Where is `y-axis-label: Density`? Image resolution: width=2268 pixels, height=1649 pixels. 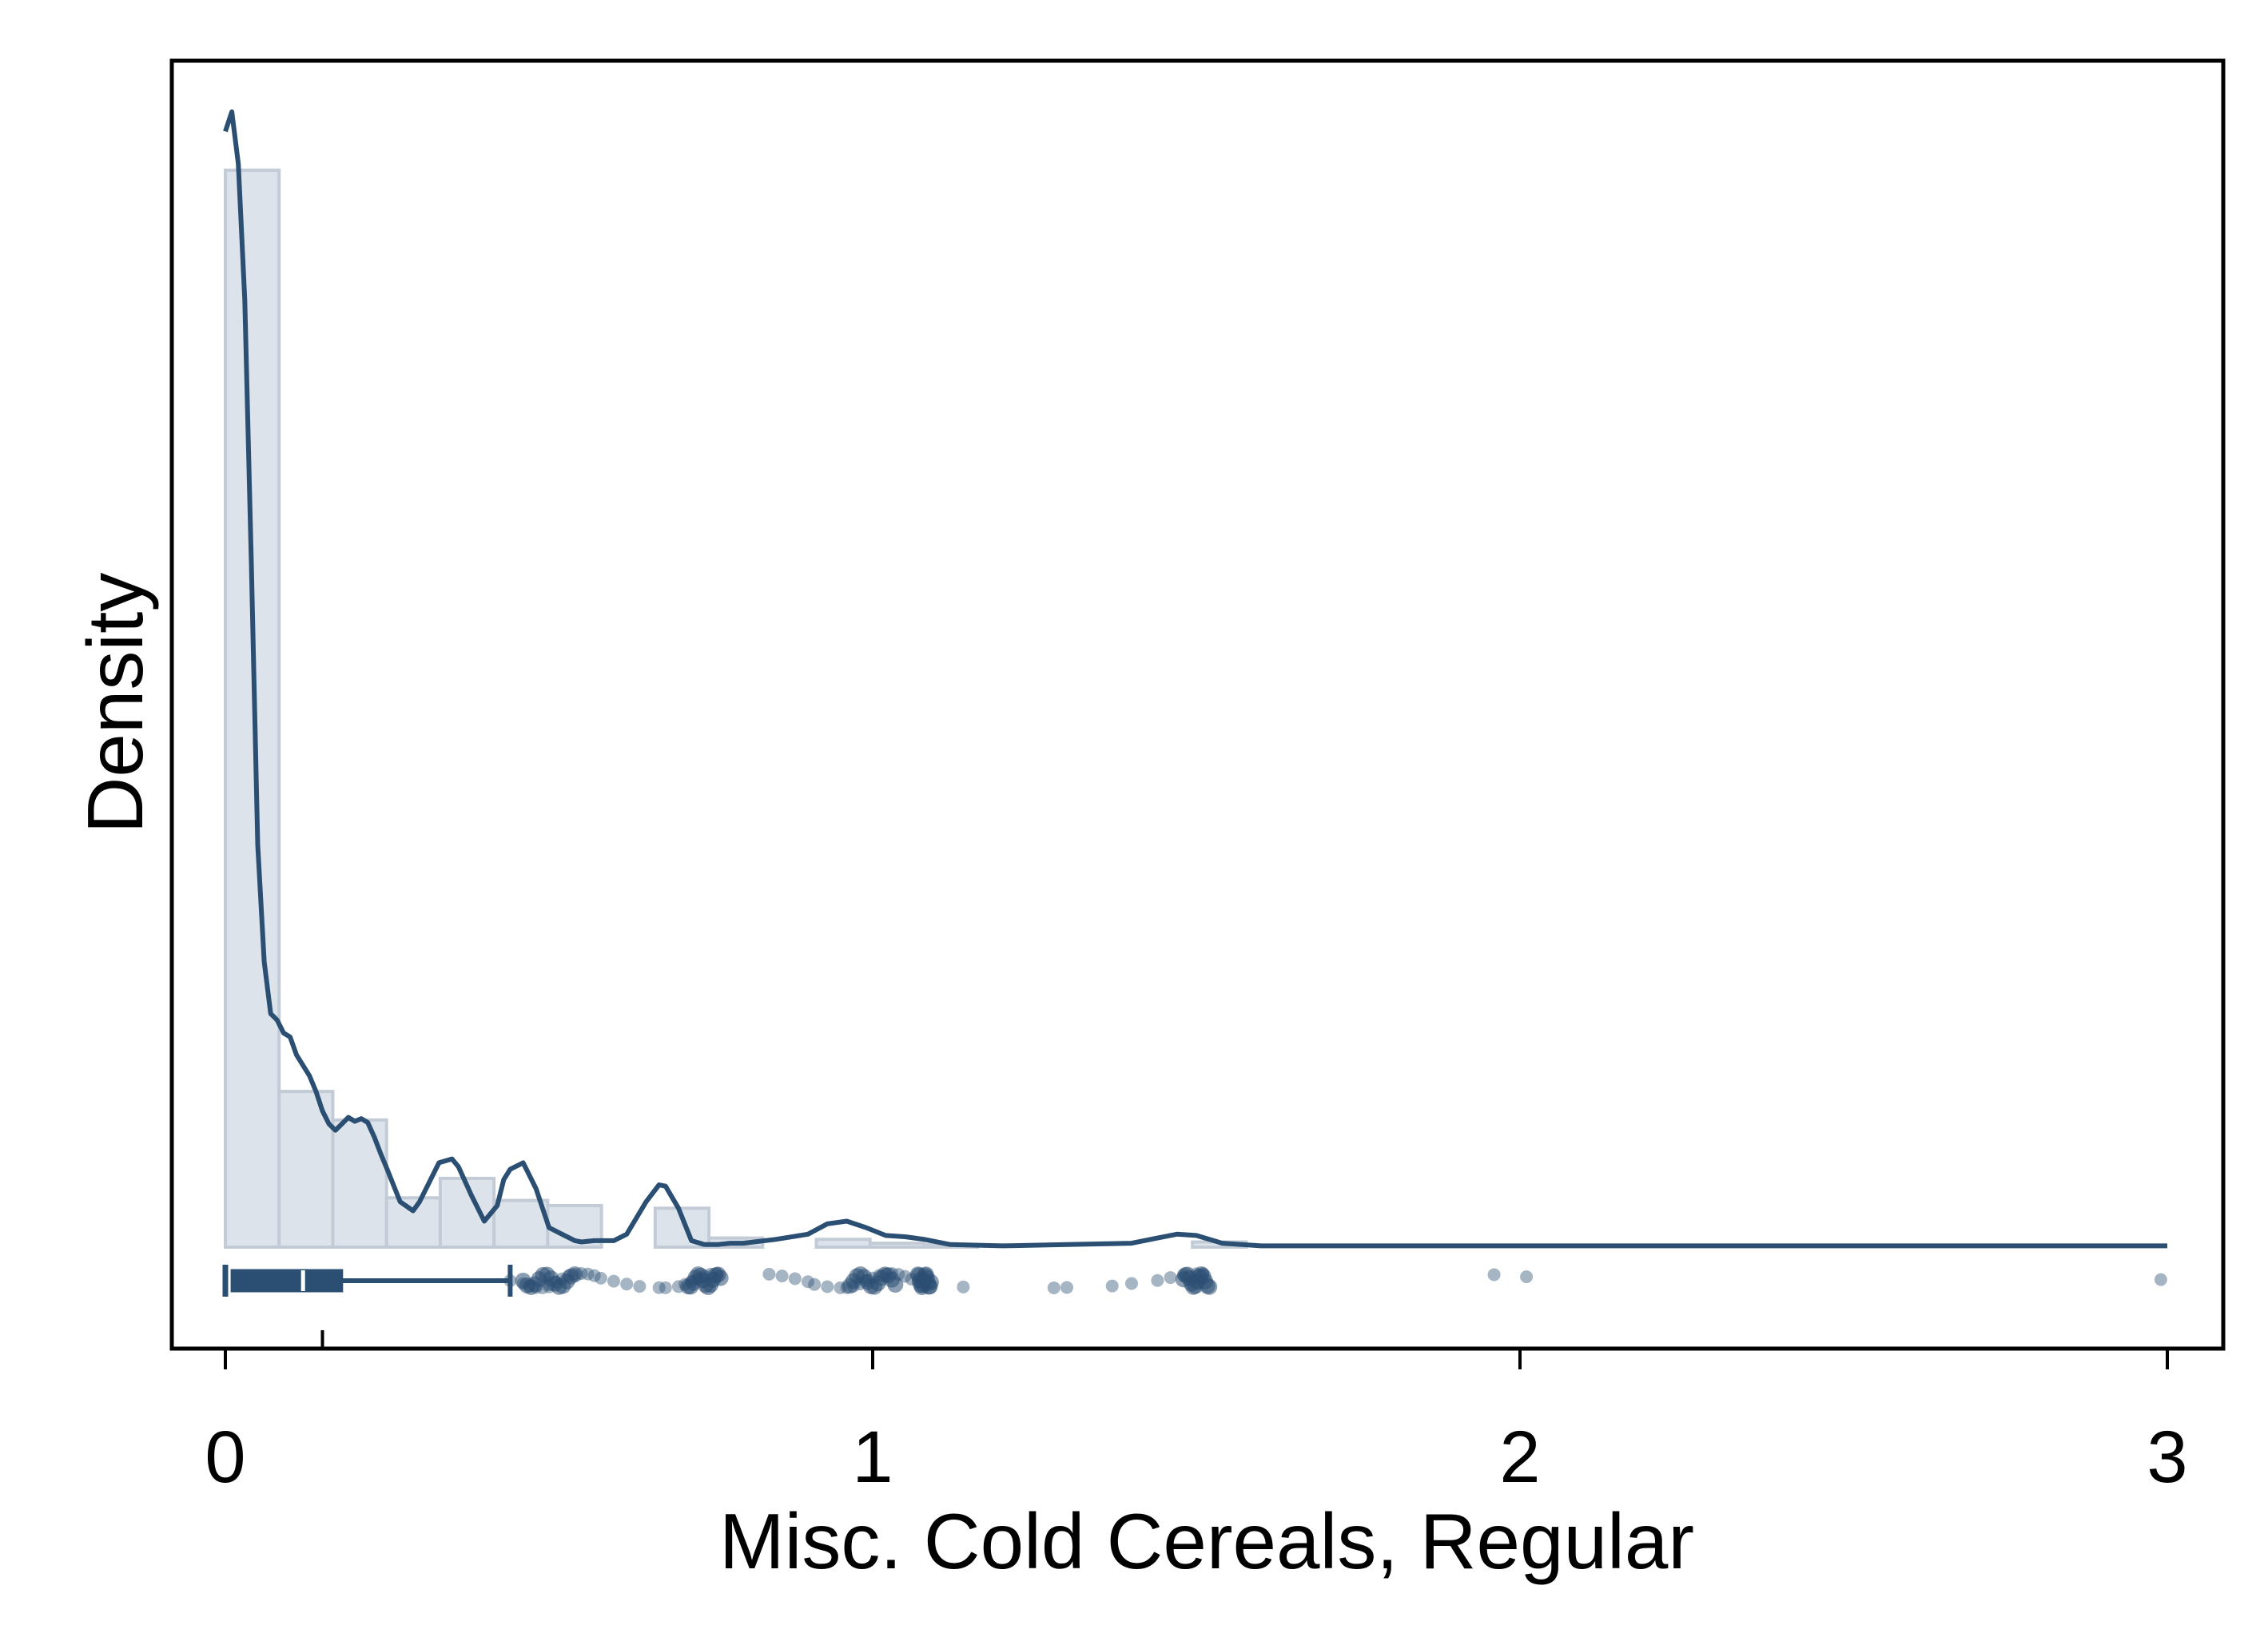 y-axis-label: Density is located at coordinates (115, 703).